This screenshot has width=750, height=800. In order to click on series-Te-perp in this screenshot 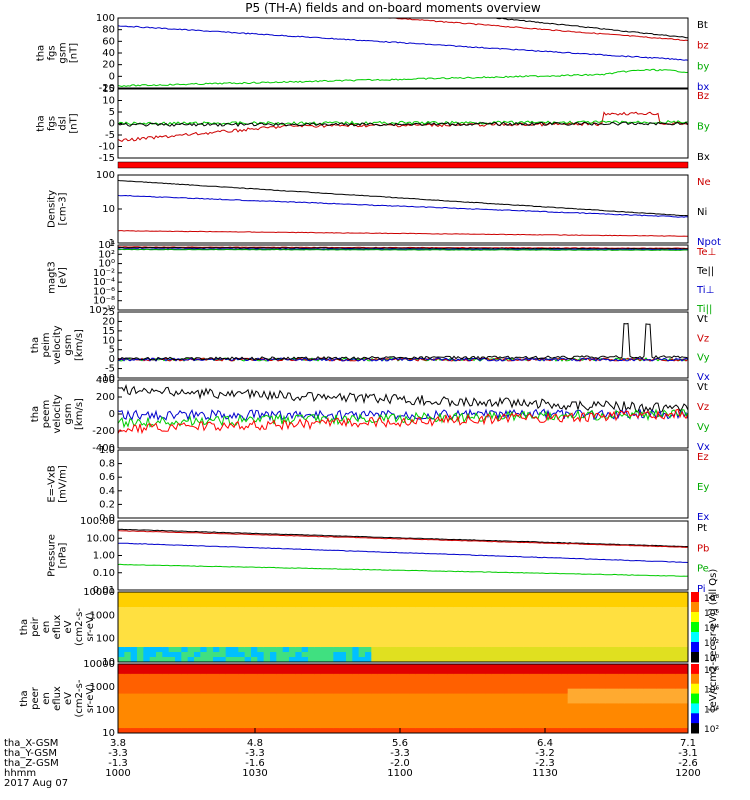, I will do `click(403, 248)`.